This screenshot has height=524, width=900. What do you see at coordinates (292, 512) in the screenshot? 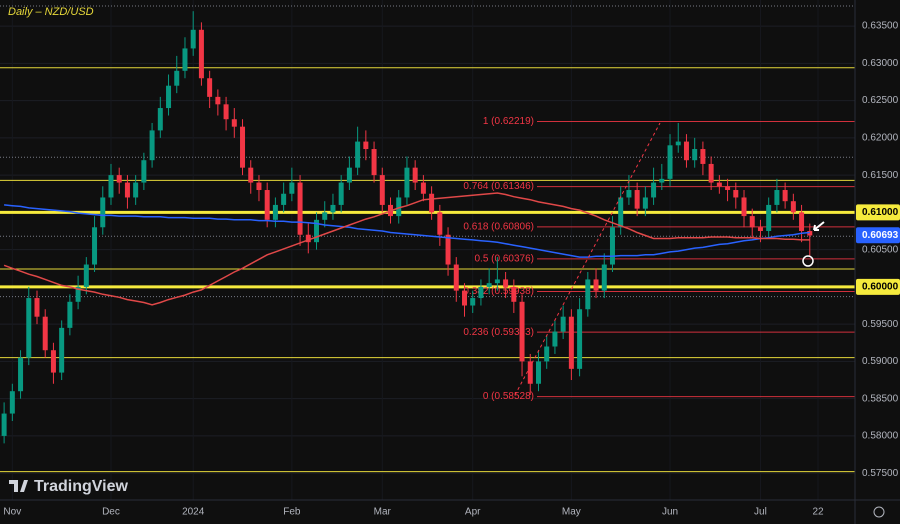
I see `x-tick-label: Feb` at bounding box center [292, 512].